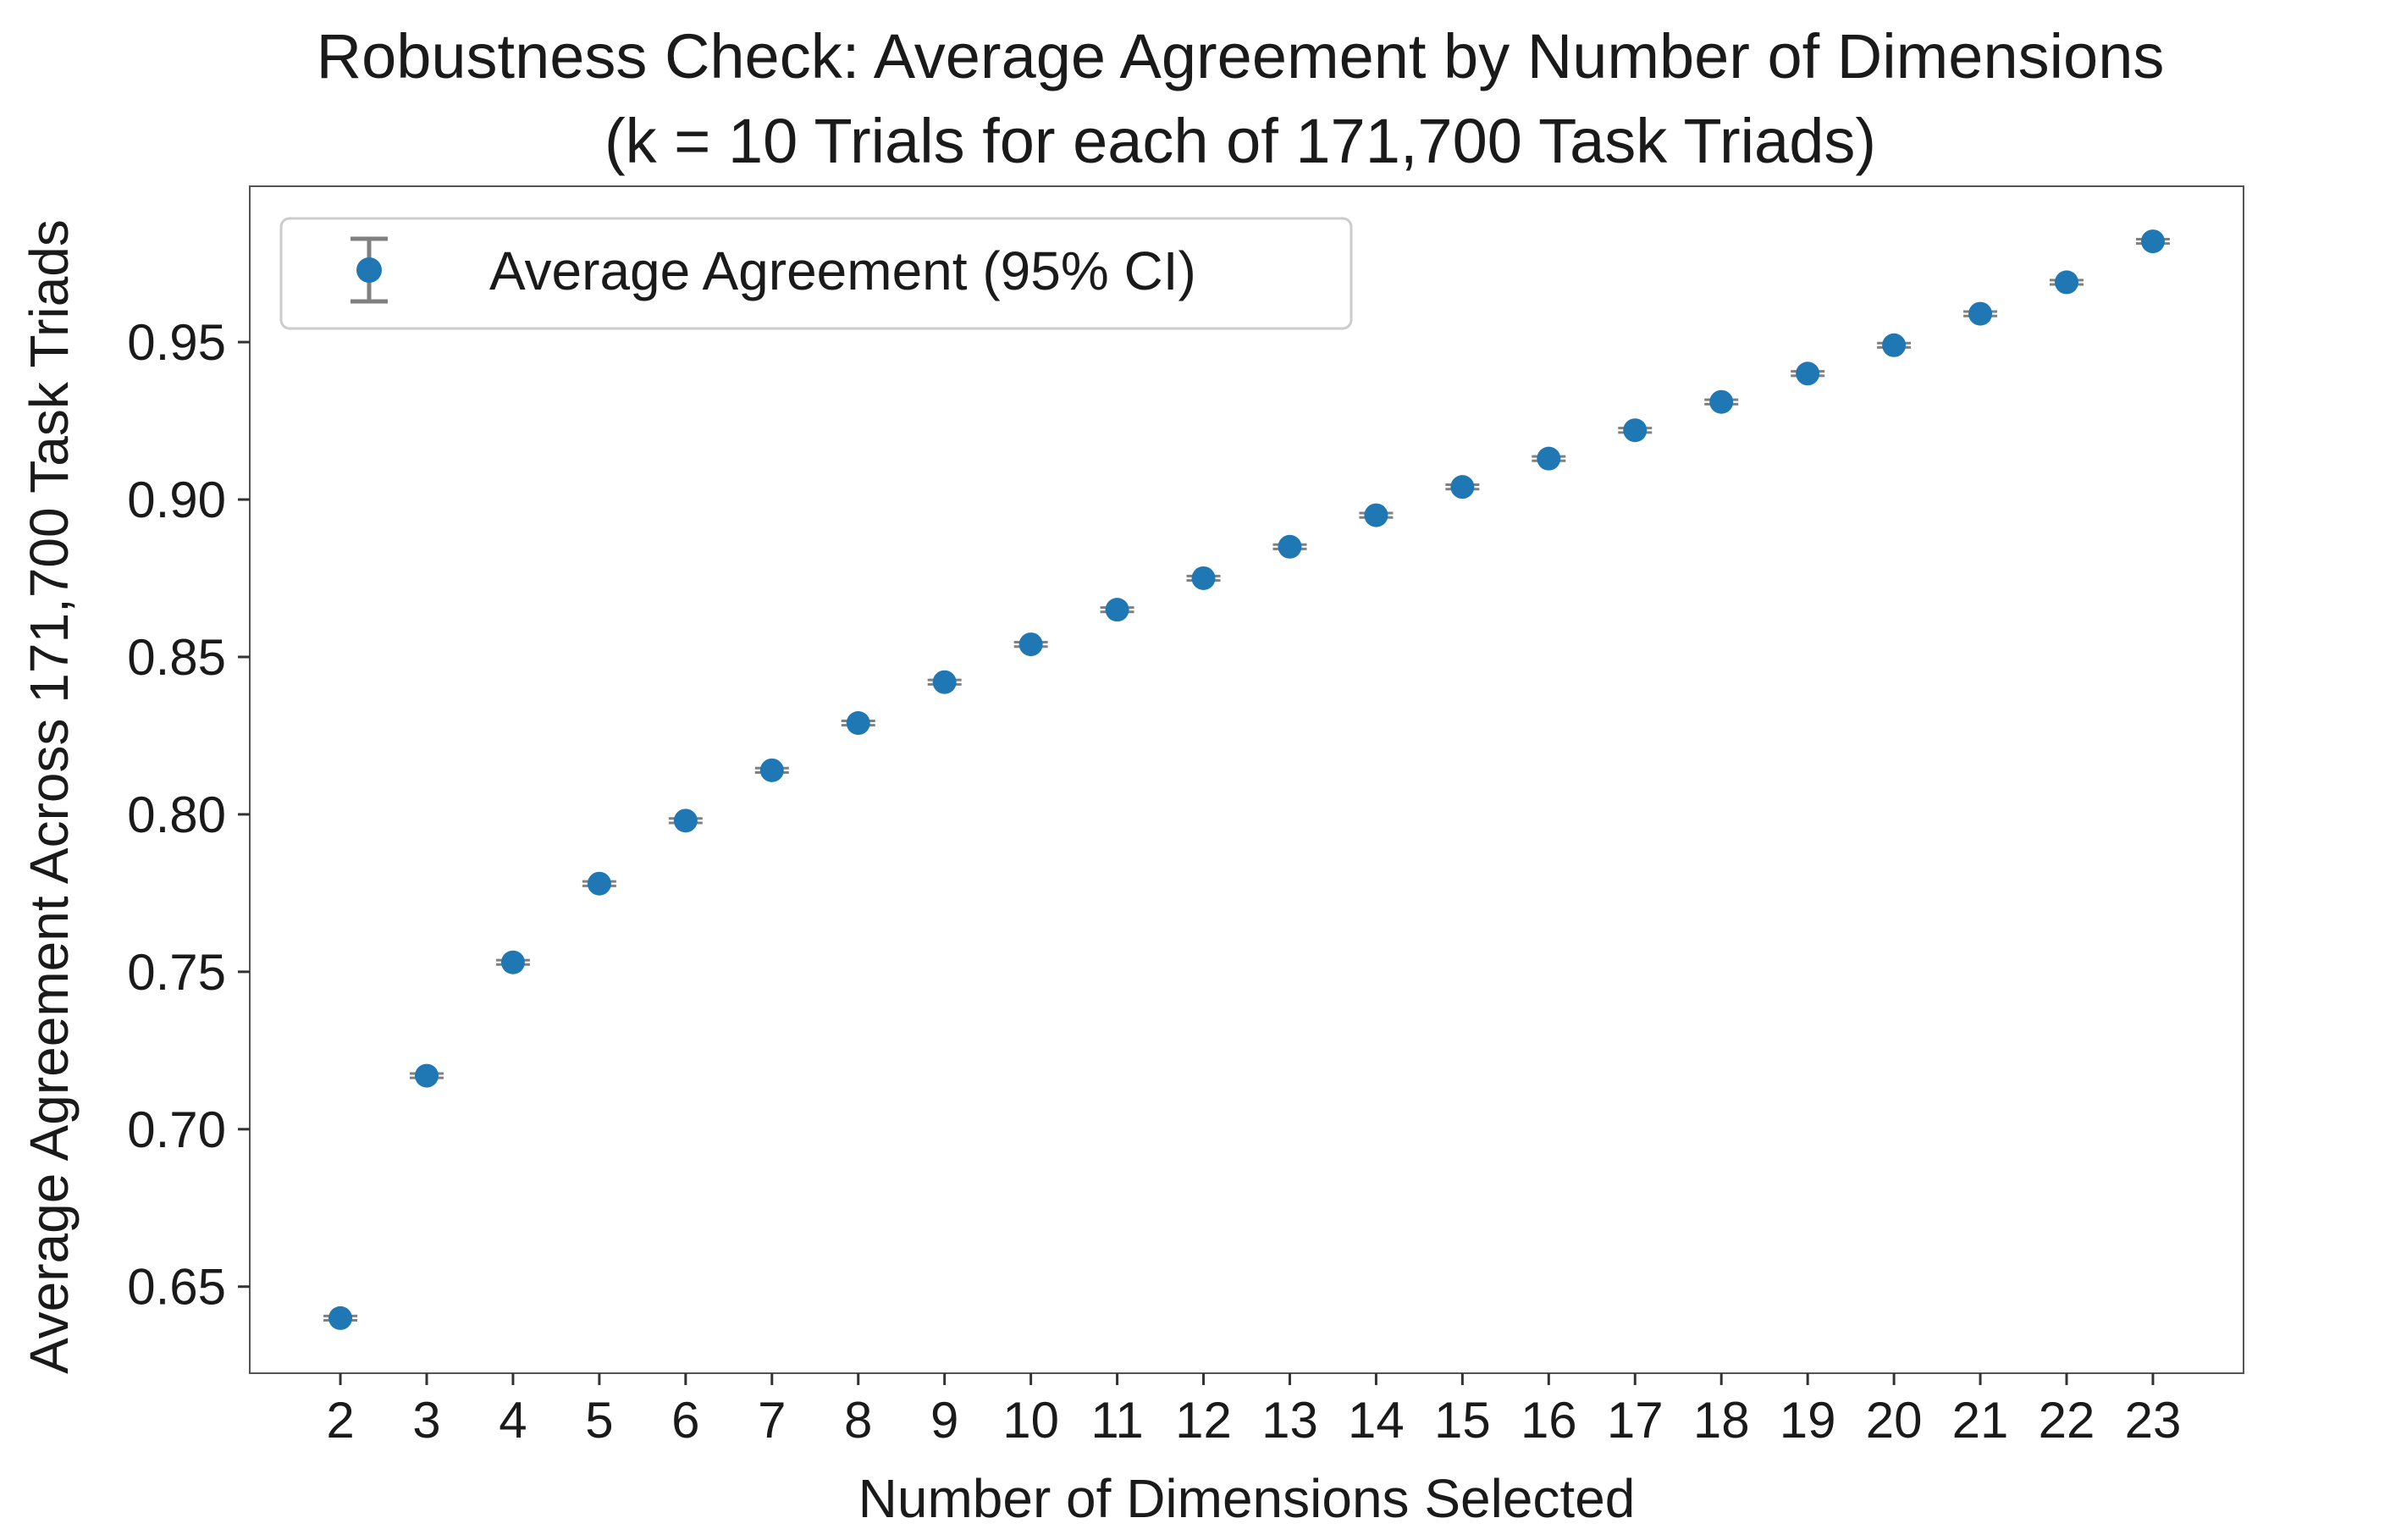 The height and width of the screenshot is (1540, 2390). I want to click on y-tick-label: 0.95, so click(176, 342).